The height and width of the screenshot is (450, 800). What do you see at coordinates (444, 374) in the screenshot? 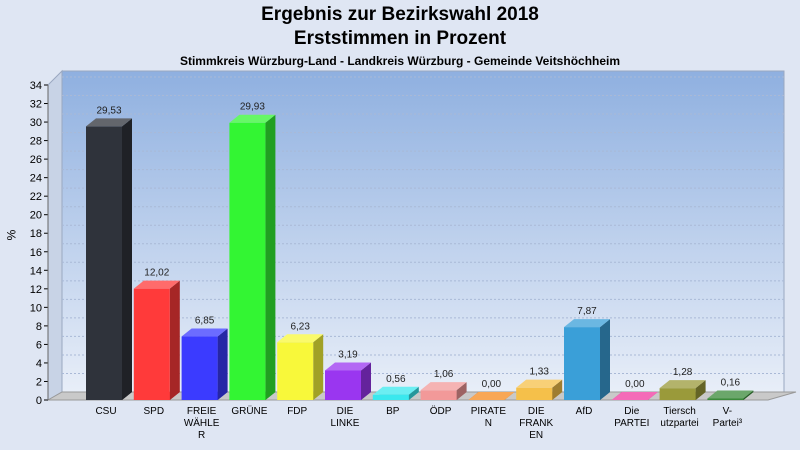
I see `bar-value-label: 1,06` at bounding box center [444, 374].